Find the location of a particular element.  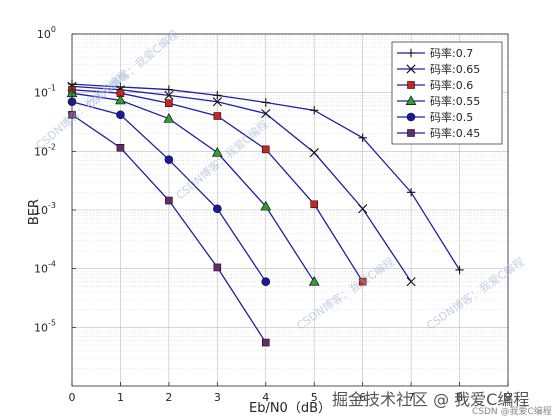

x-tick-label: 9 is located at coordinates (508, 397).